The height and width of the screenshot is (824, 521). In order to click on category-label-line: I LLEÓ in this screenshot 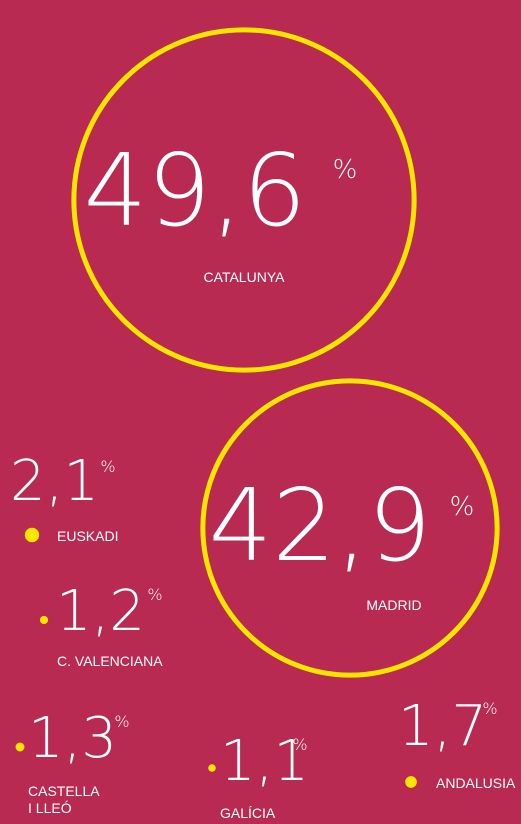, I will do `click(50, 808)`.